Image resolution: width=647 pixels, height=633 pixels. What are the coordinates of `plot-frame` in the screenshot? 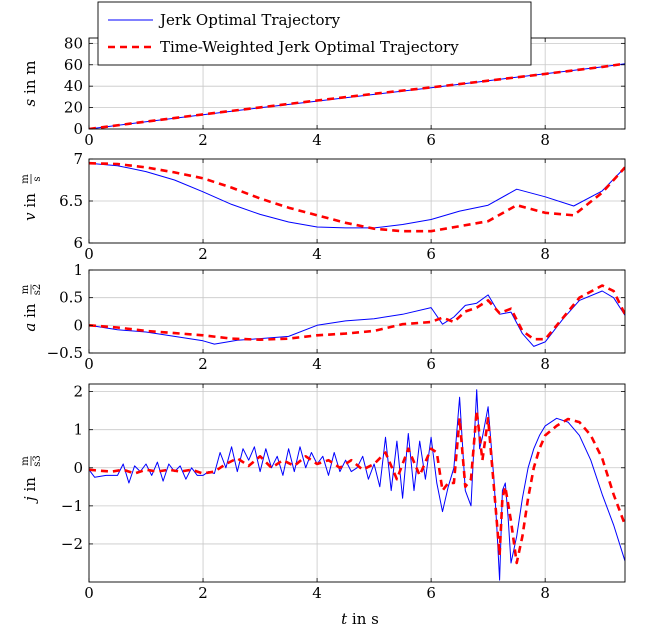 It's located at (357, 311).